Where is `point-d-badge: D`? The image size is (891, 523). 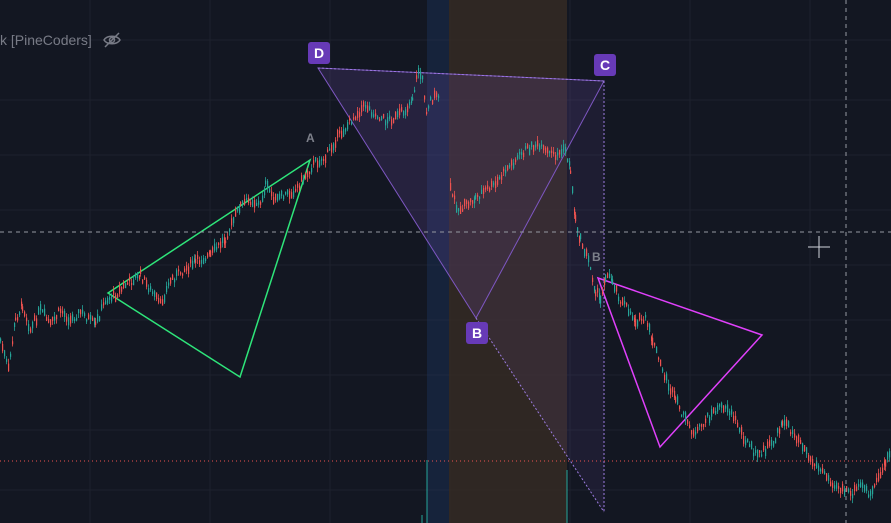 point-d-badge: D is located at coordinates (319, 53).